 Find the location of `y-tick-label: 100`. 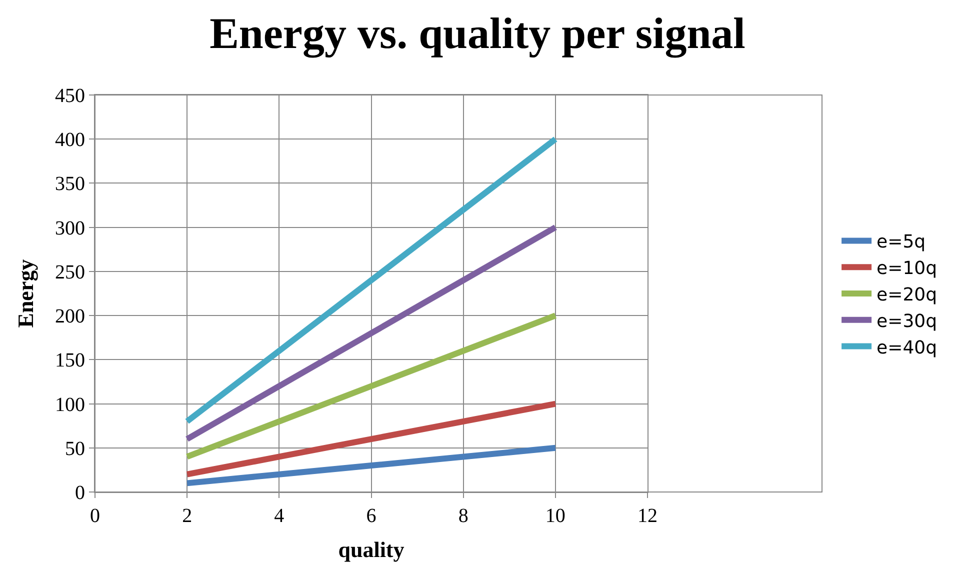

y-tick-label: 100 is located at coordinates (70, 405).